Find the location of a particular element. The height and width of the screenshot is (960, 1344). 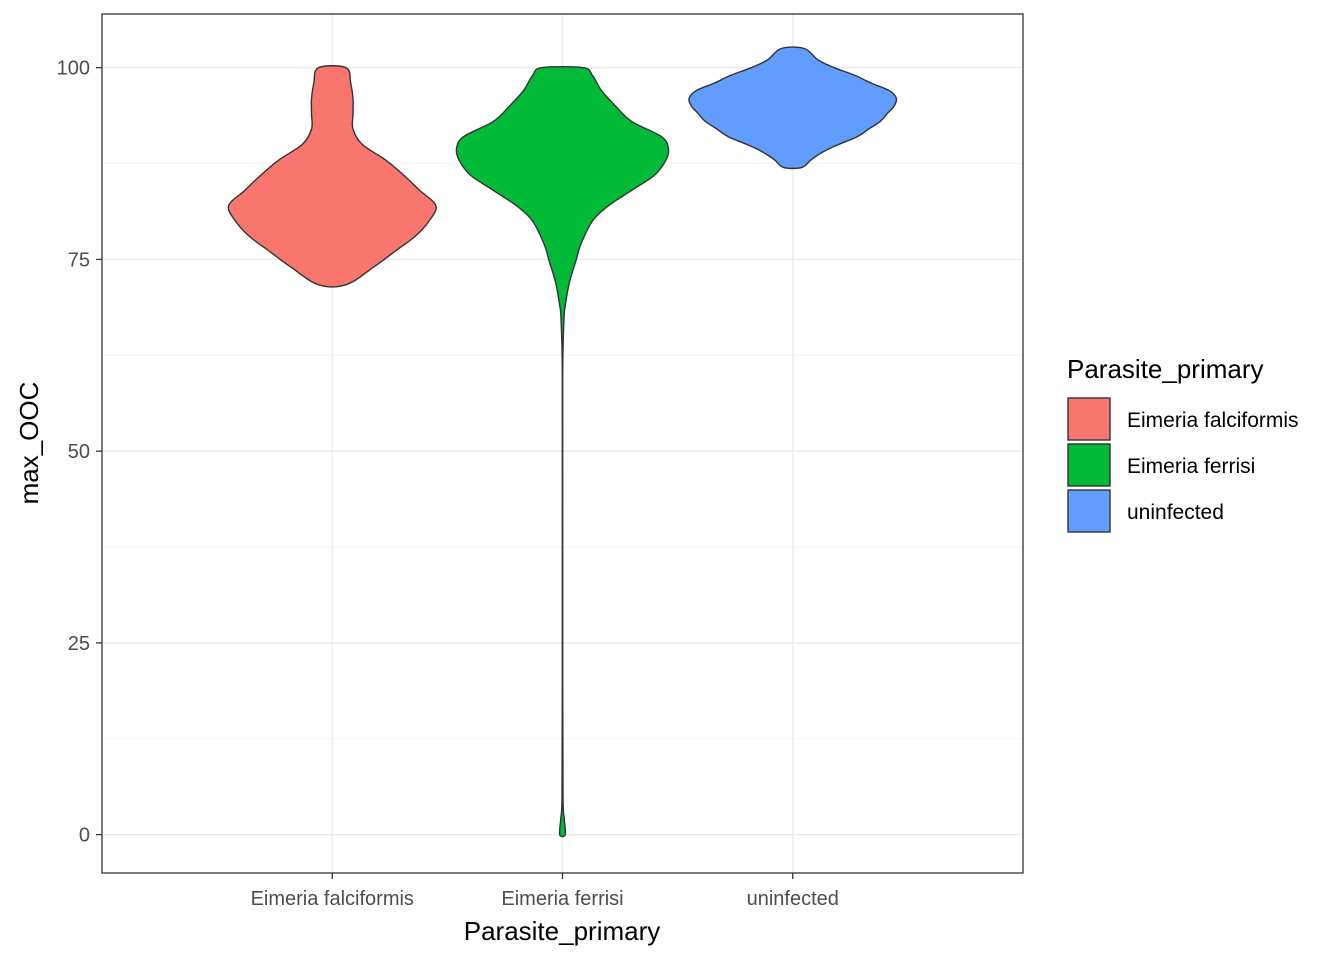

y-tick-label: 50 is located at coordinates (79, 452).